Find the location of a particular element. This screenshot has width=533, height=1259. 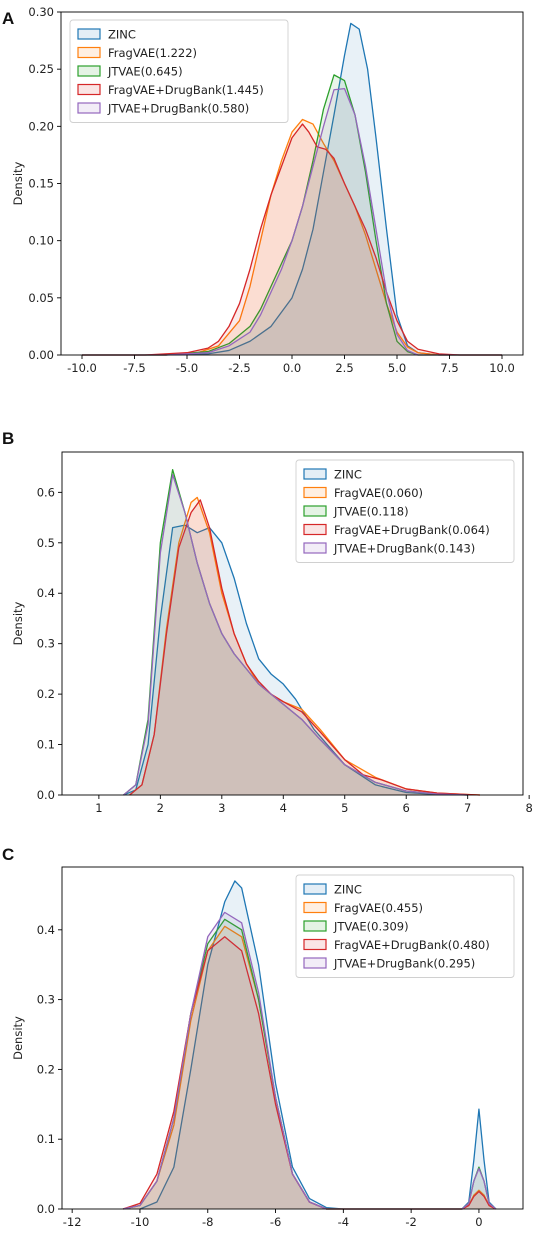

x-tick-label: 7.5 is located at coordinates (449, 368).